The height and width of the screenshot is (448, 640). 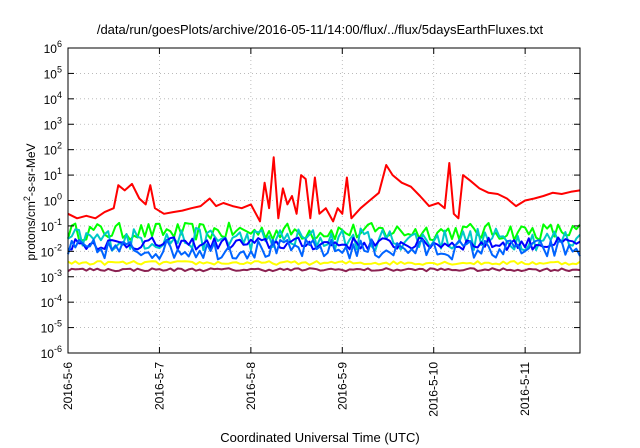 I want to click on y-tick-label: 10⁻⁴, so click(x=51, y=301).